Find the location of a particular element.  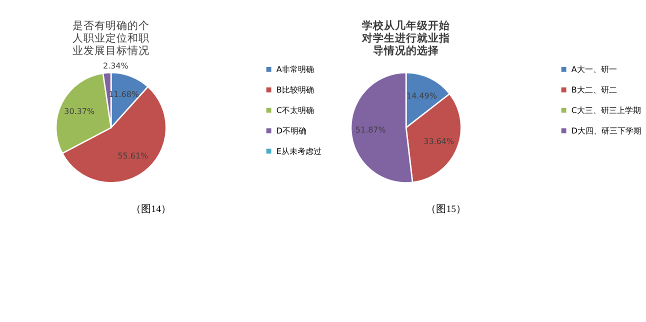

legend-label: C大三、研三上学期 is located at coordinates (606, 110).